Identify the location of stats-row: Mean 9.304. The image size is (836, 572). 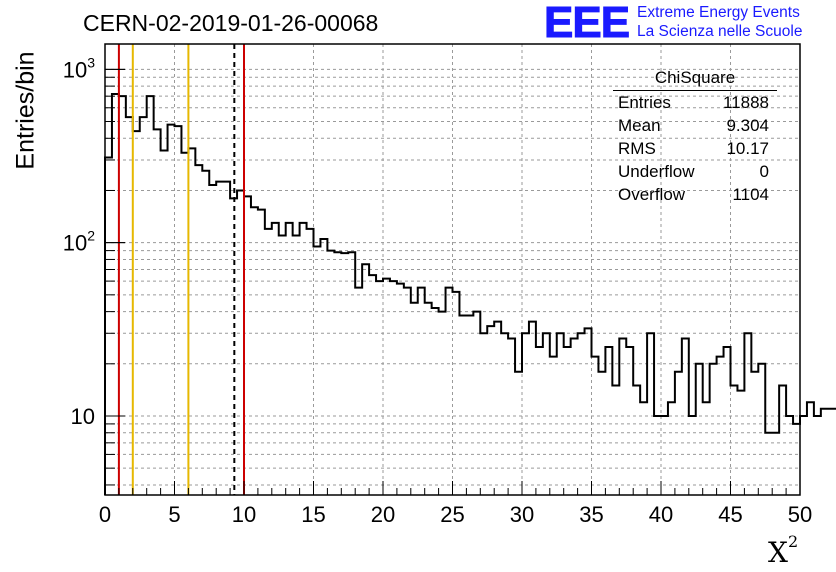
(694, 125).